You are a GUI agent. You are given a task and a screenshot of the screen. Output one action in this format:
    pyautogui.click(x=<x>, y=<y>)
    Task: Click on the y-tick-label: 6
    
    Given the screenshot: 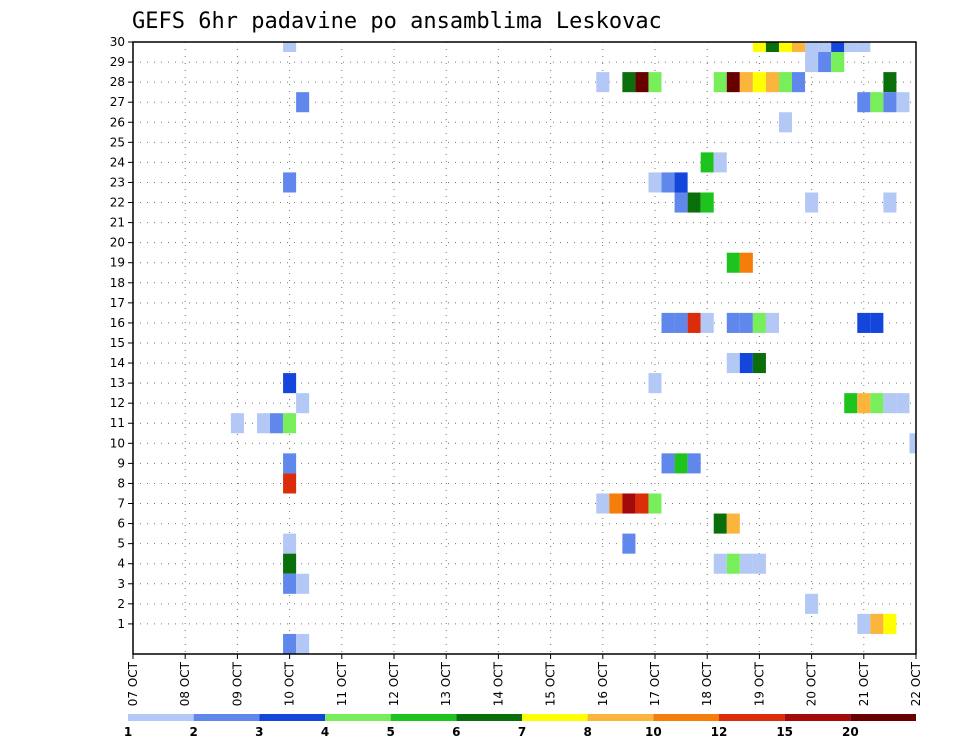 What is the action you would take?
    pyautogui.click(x=121, y=524)
    